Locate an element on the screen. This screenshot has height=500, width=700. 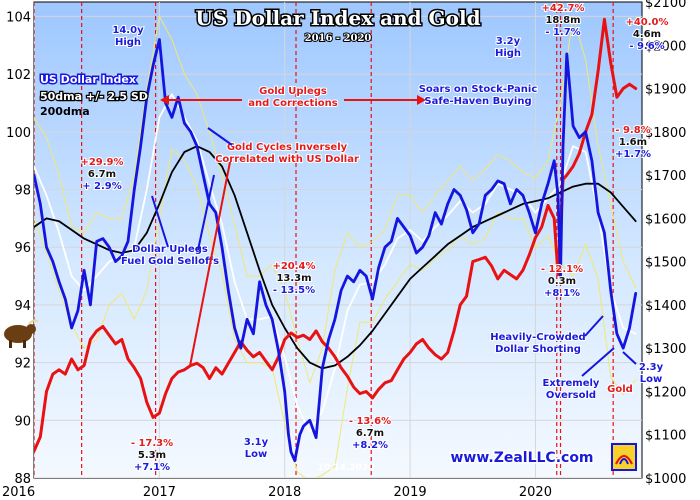
annotation-down-173: - 17.3% 5.3m +7.1% is located at coordinates (152, 455).